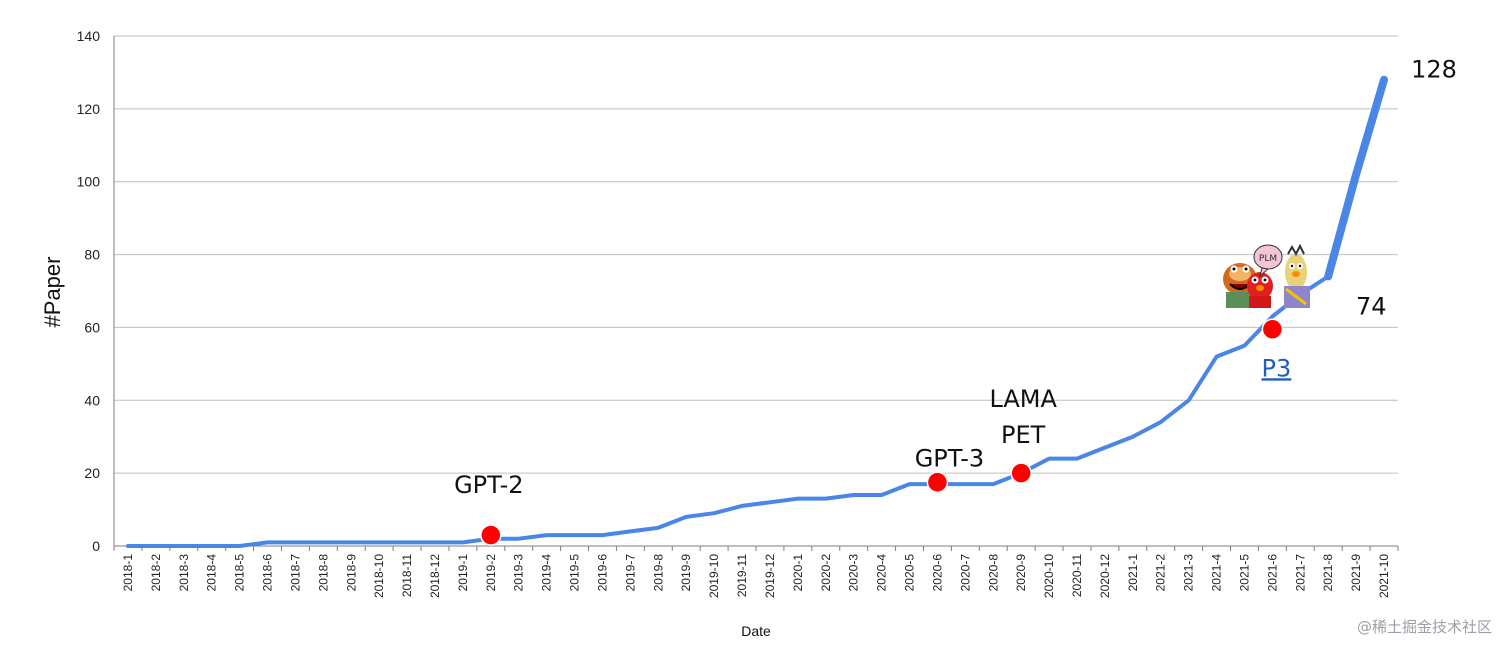  What do you see at coordinates (1023, 399) in the screenshot?
I see `annotation-lama: LAMA` at bounding box center [1023, 399].